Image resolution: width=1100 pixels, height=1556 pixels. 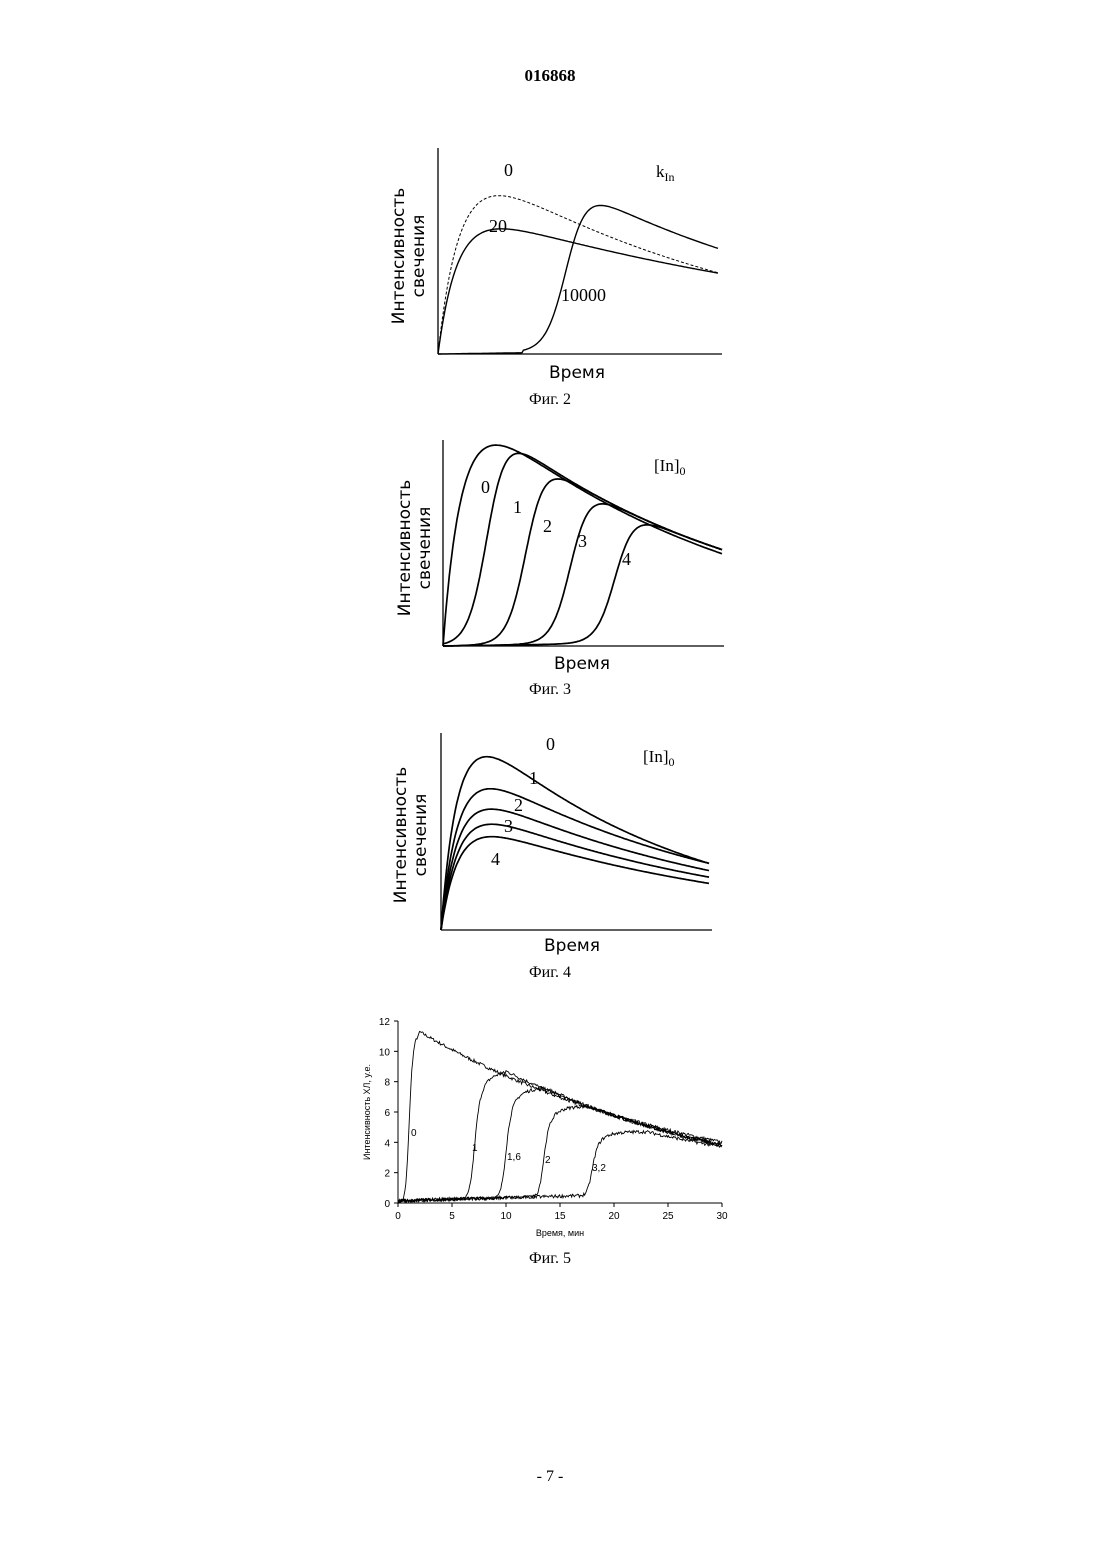 I want to click on fig3-xlabel: Время, so click(x=582, y=664).